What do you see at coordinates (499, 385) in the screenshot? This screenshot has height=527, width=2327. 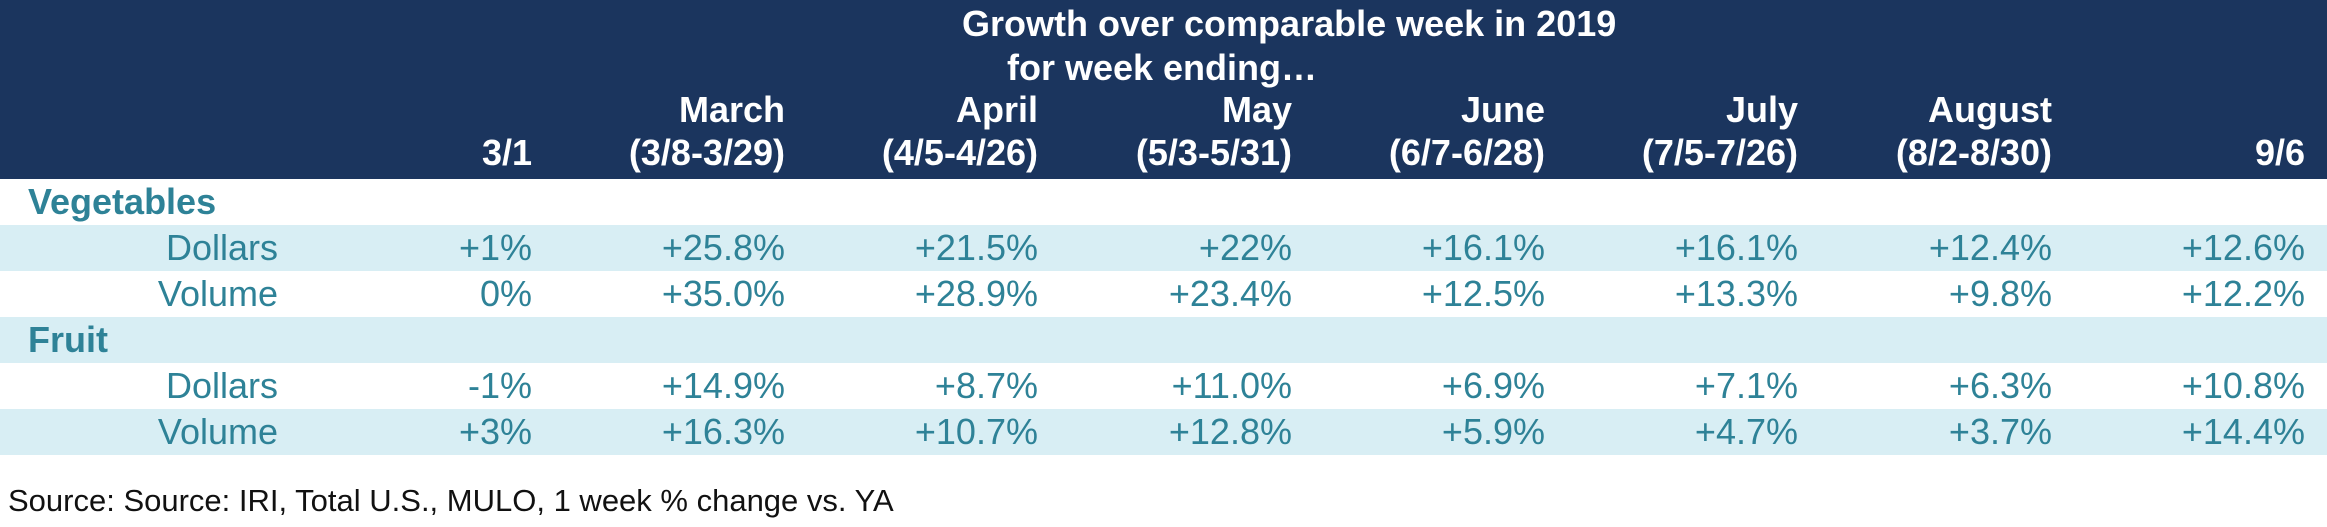 I see `table-cell: -1%` at bounding box center [499, 385].